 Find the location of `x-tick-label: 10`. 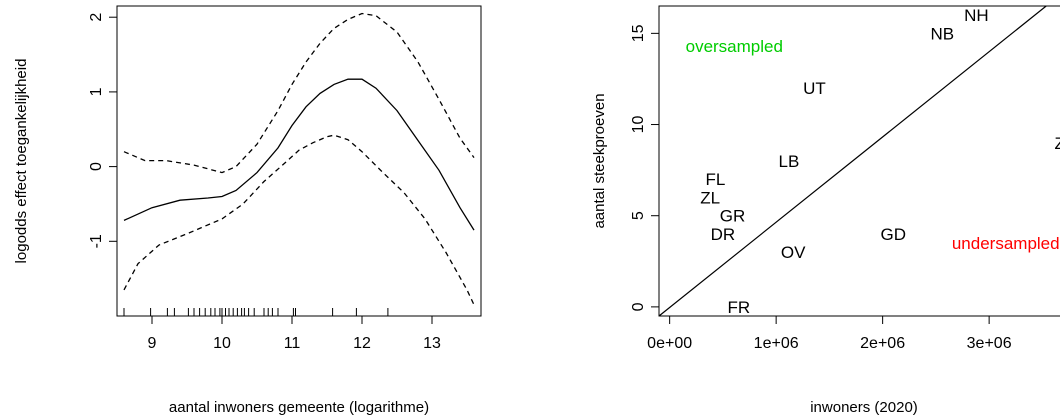

x-tick-label: 10 is located at coordinates (222, 343).